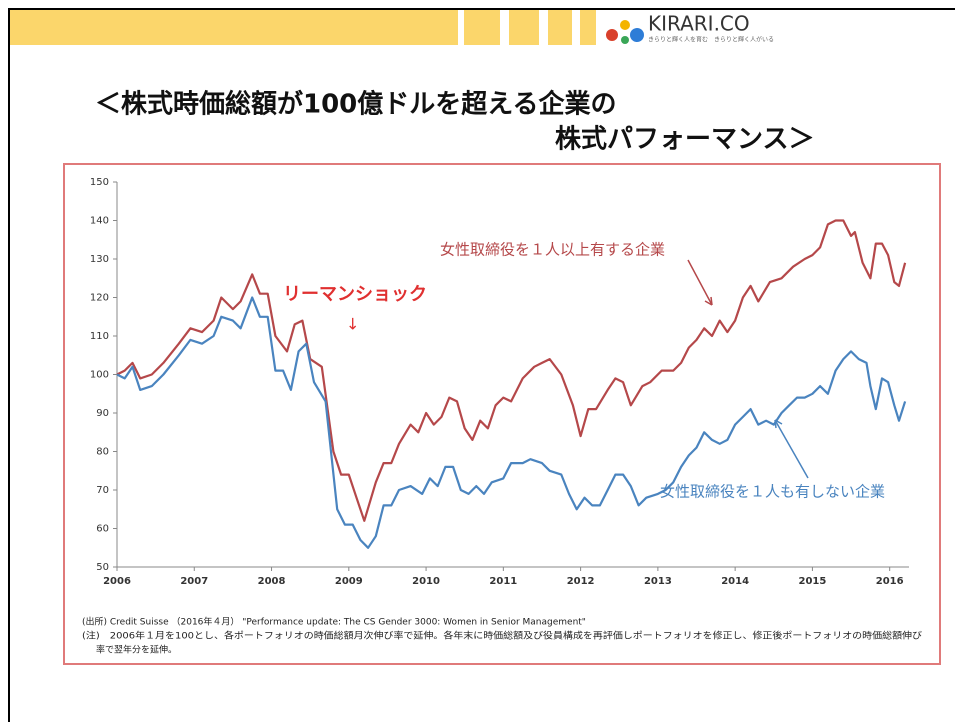 This screenshot has width=955, height=722. What do you see at coordinates (99, 375) in the screenshot?
I see `y-tick-label: 100` at bounding box center [99, 375].